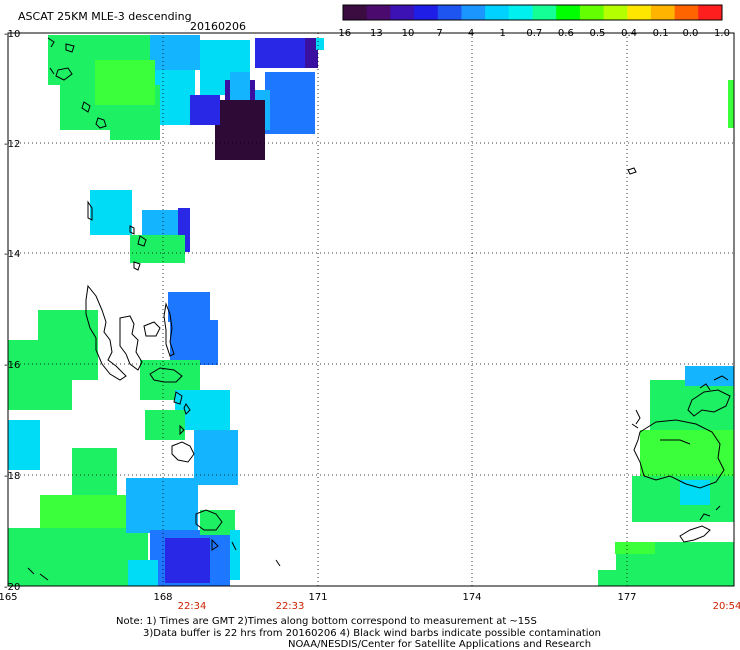 This screenshot has width=740, height=650. I want to click on lon-label: 177, so click(626, 597).